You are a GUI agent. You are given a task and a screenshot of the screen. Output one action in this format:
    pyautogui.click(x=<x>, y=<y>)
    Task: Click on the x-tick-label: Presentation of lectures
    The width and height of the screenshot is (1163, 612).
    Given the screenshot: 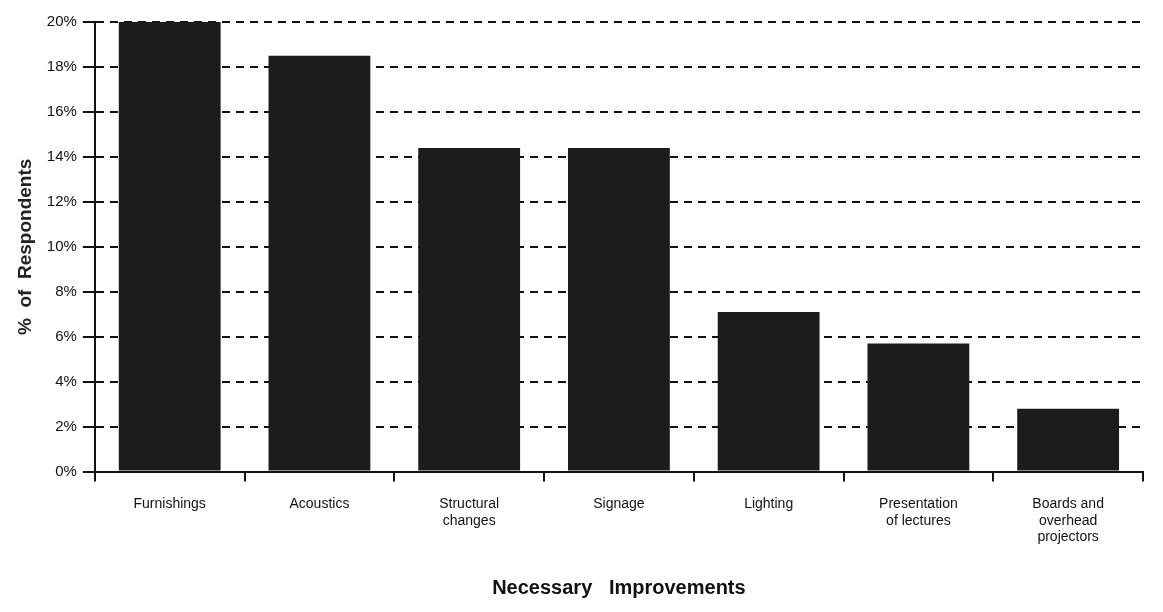 What is the action you would take?
    pyautogui.click(x=918, y=511)
    